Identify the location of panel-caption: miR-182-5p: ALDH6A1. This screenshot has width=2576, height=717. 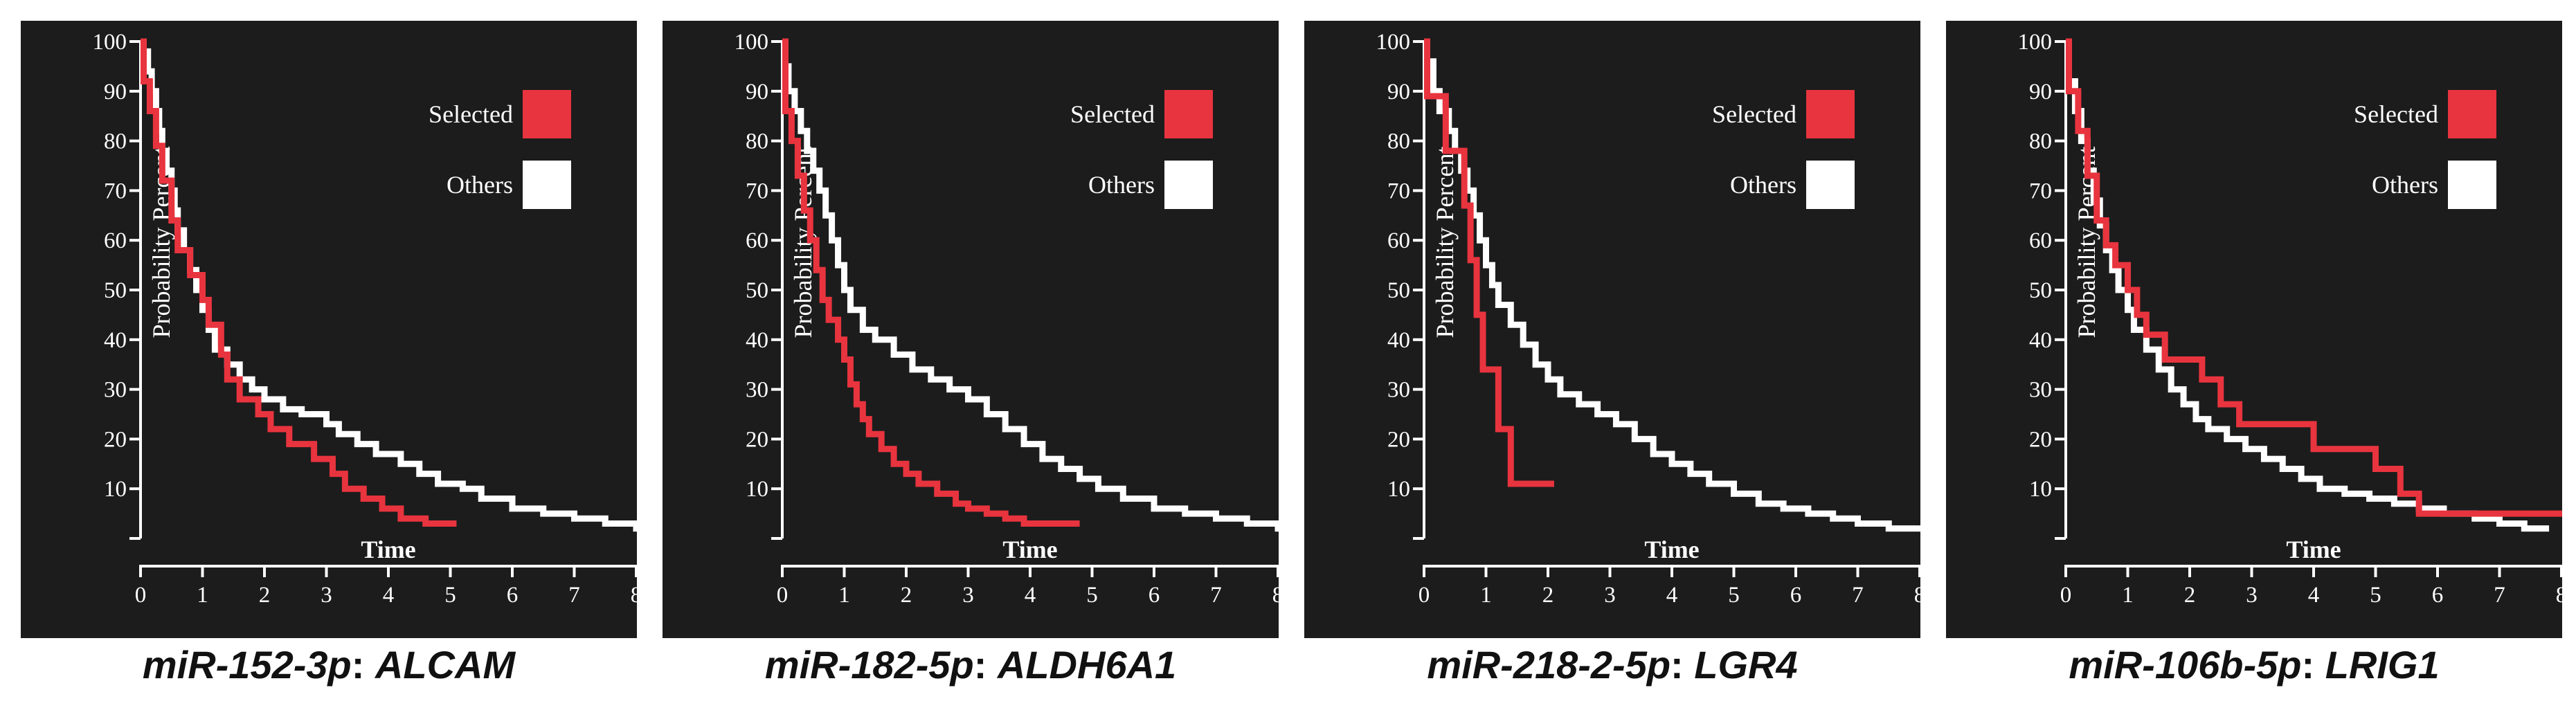
(971, 665).